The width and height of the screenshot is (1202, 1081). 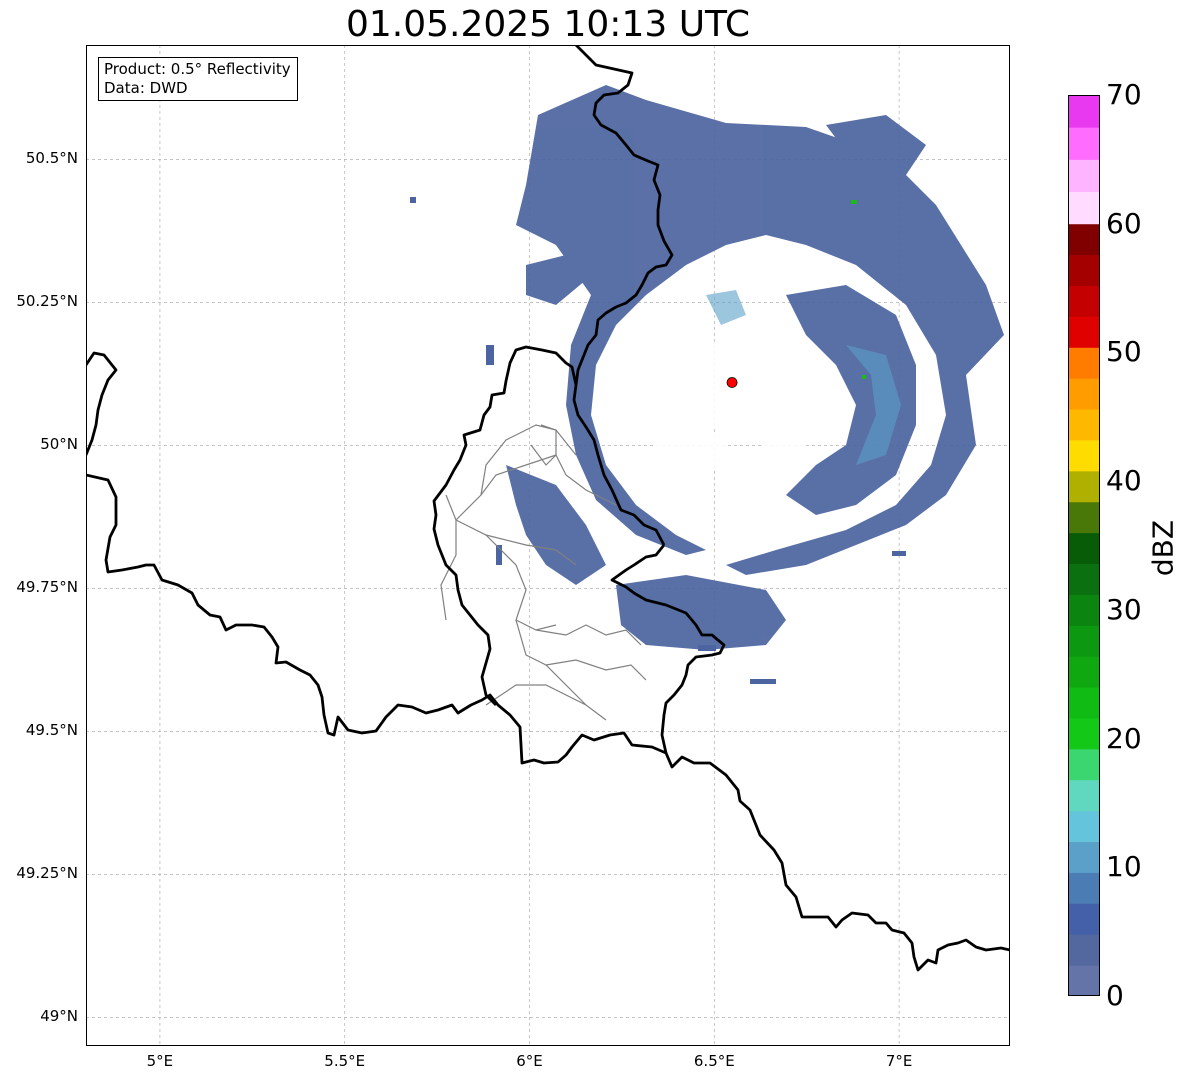 I want to click on admin-borders, so click(x=543, y=572).